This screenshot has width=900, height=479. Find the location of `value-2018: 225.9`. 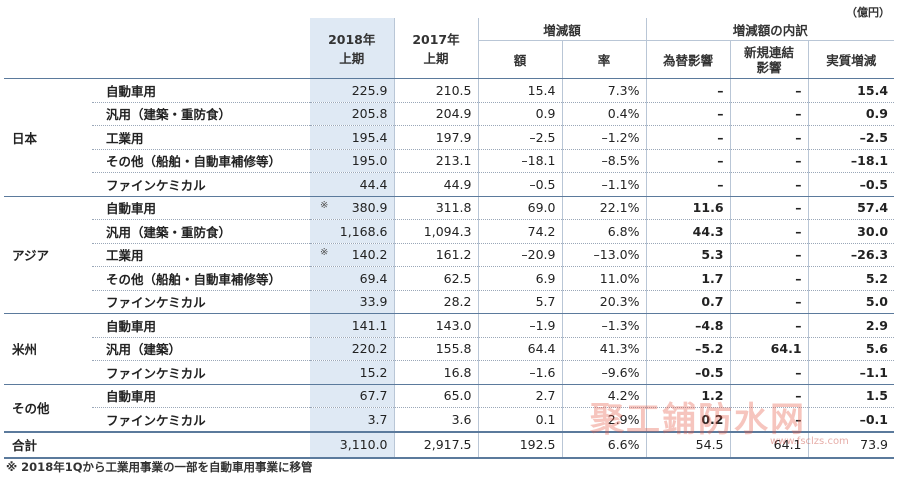

value-2018: 225.9 is located at coordinates (352, 90).